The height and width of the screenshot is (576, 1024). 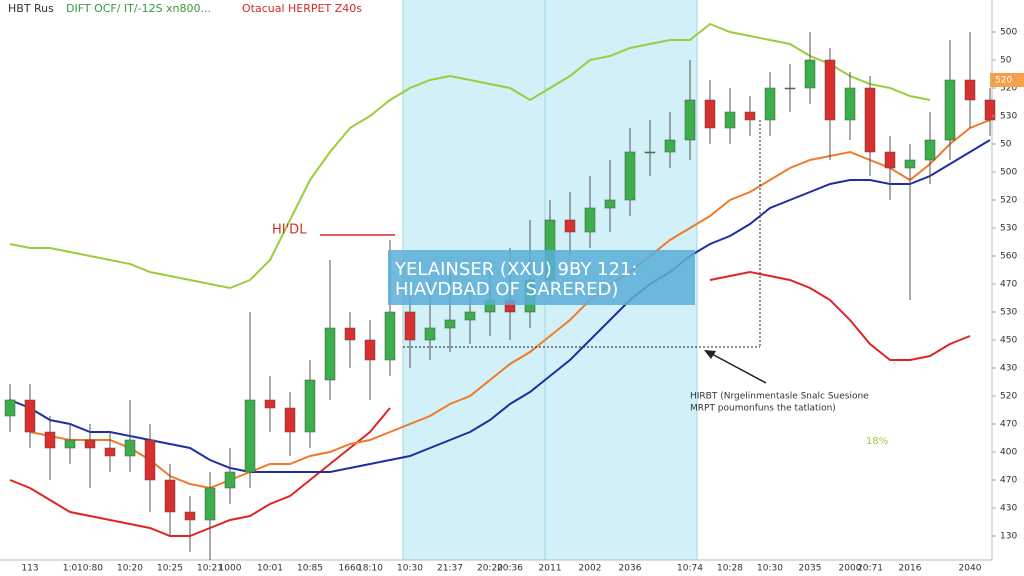 I want to click on x-tick-label: 20:36, so click(x=510, y=569).